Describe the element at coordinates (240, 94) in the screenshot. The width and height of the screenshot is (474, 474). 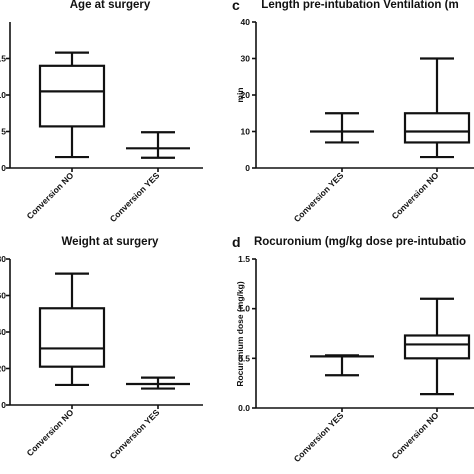
I see `y-axis-label: min` at that location.